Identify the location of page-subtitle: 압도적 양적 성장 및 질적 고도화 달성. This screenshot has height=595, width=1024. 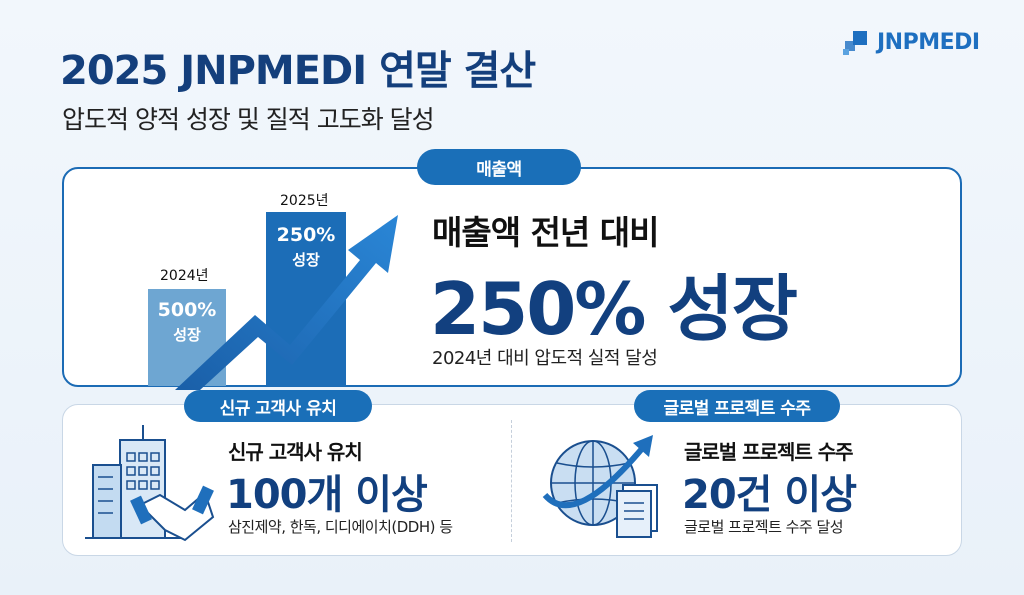
(248, 119).